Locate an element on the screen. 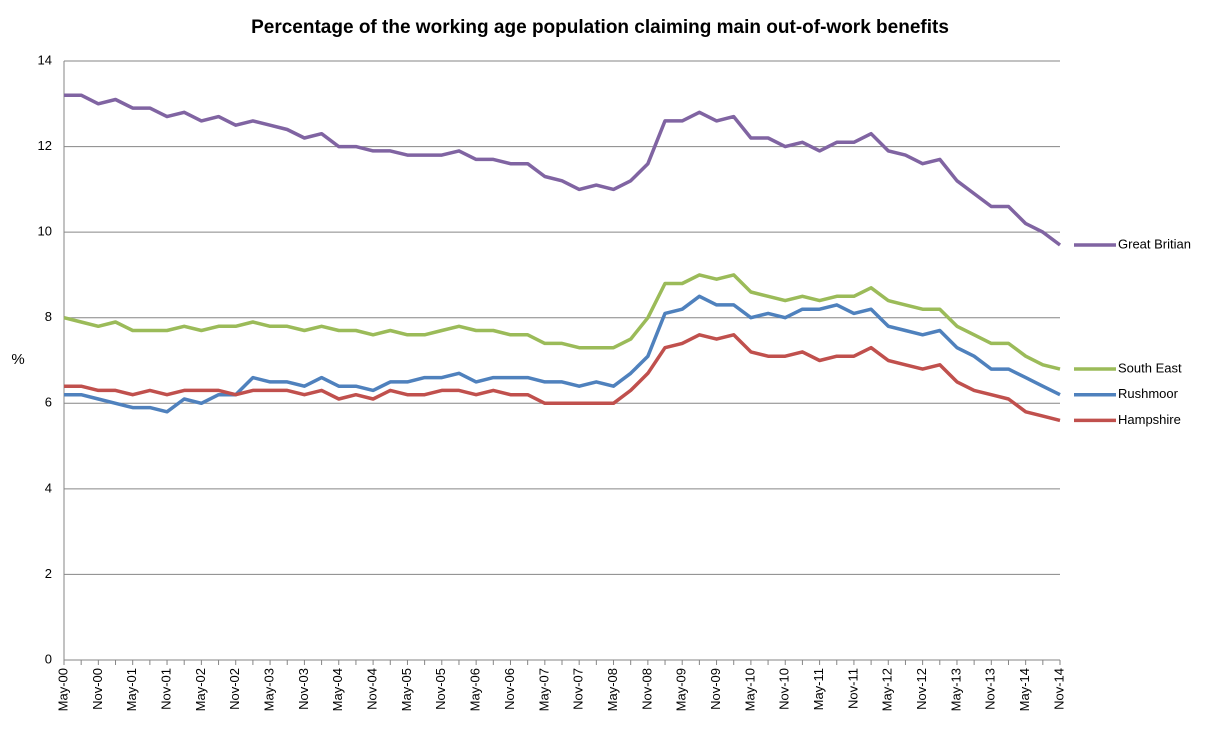 The image size is (1228, 734). legend-label: Great Britian is located at coordinates (1154, 243).